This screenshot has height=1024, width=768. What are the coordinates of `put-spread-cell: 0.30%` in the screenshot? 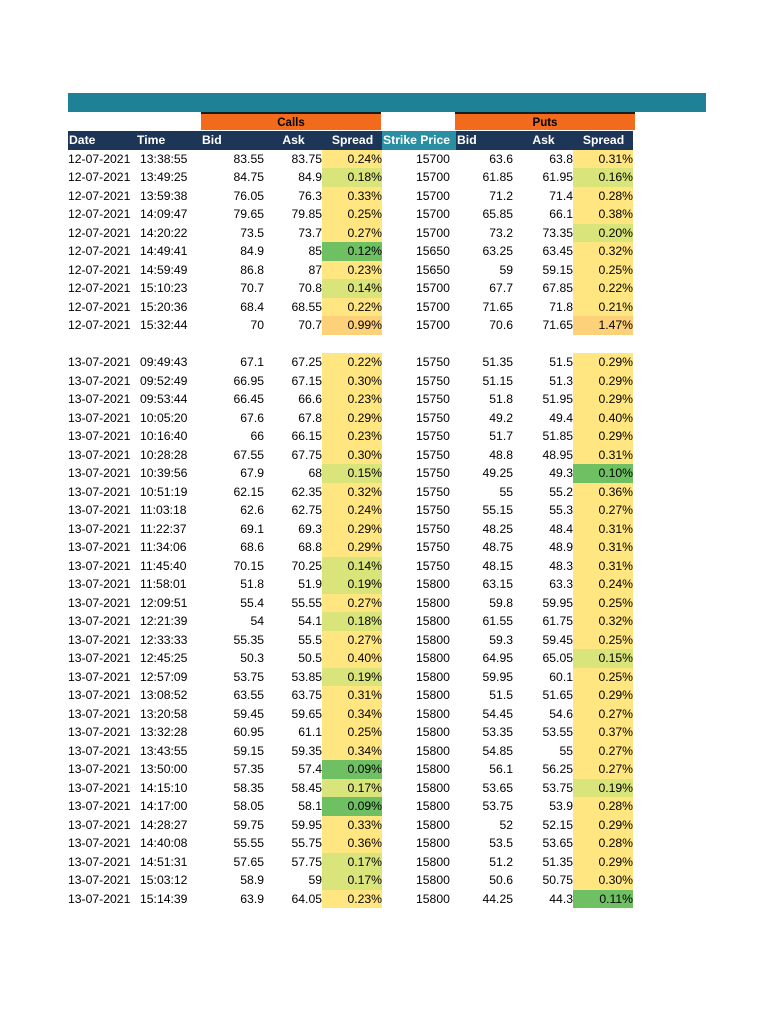 It's located at (603, 880).